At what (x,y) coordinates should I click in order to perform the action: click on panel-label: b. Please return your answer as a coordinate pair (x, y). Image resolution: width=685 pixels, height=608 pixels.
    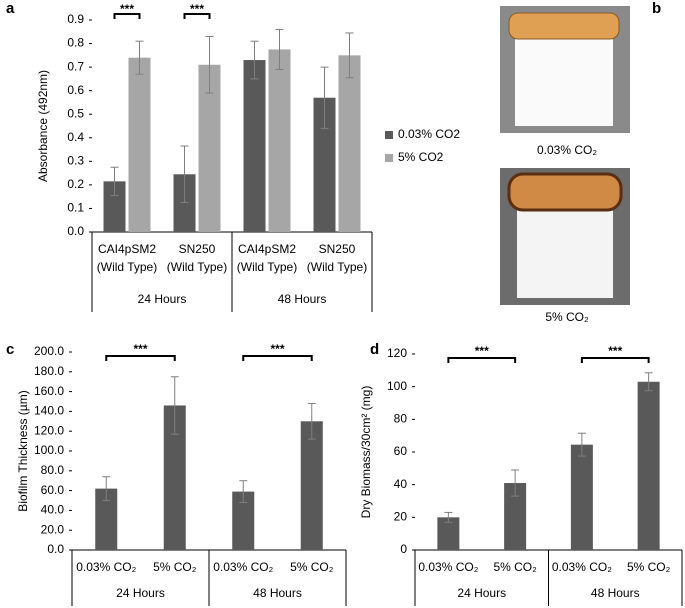
    Looking at the image, I should click on (656, 8).